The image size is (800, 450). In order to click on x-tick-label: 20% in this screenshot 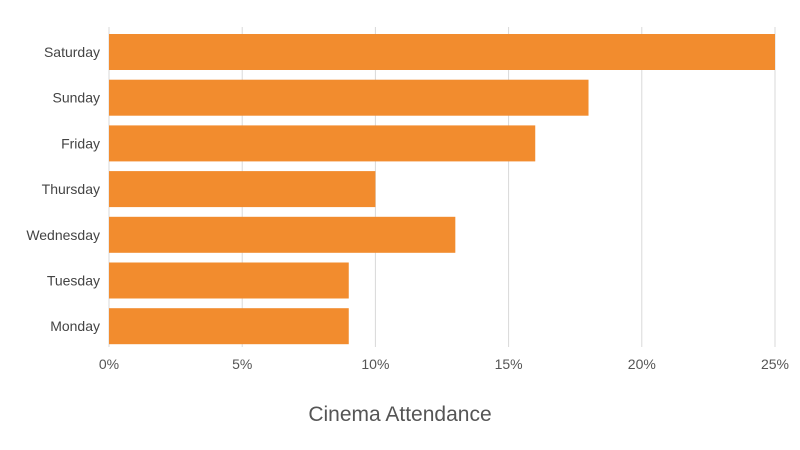, I will do `click(642, 364)`.